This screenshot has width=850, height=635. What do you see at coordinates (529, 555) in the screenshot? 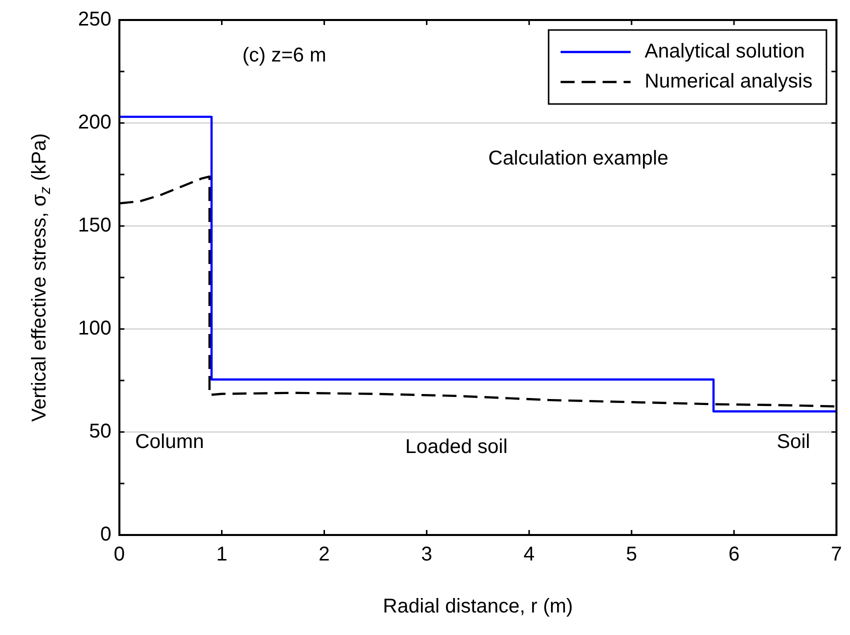
I see `x-tick-label: 4` at bounding box center [529, 555].